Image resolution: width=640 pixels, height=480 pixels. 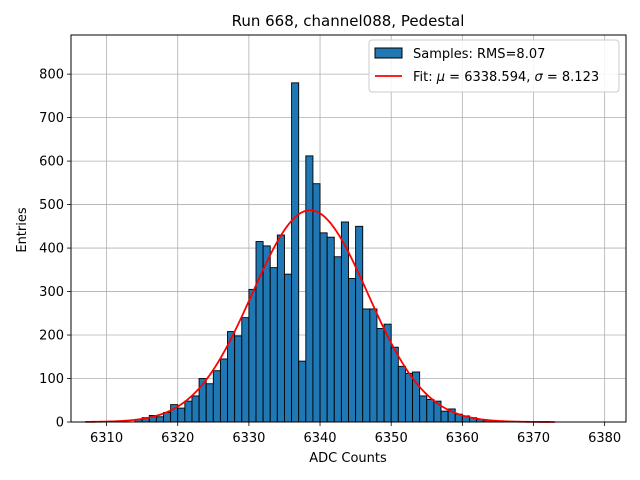 I want to click on legend-histogram-label: Samples: RMS=8.07, so click(x=479, y=54).